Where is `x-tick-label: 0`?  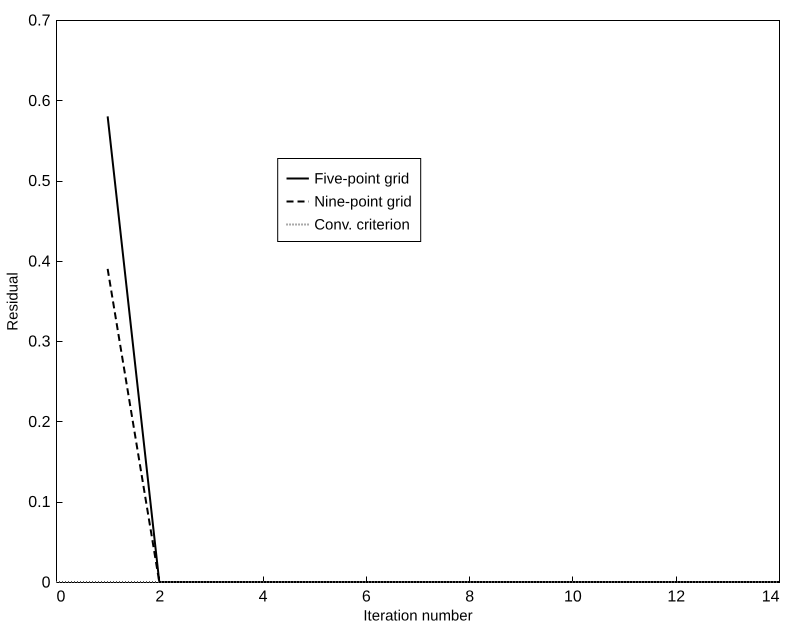 x-tick-label: 0 is located at coordinates (61, 597).